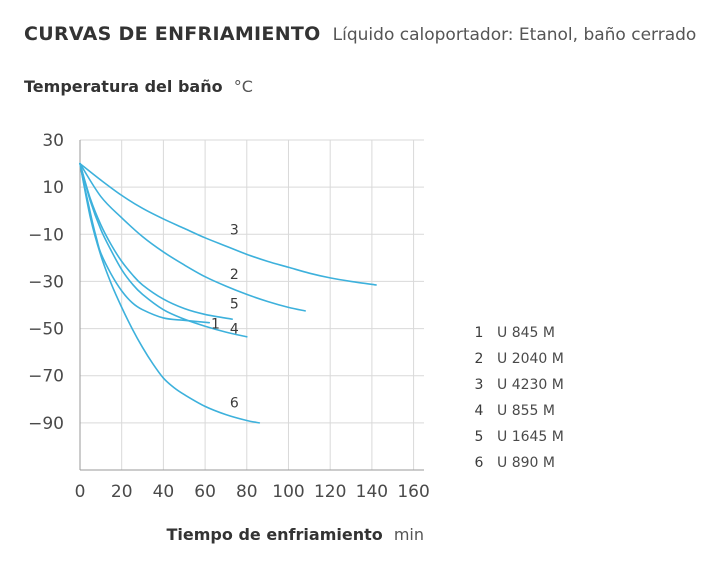  I want to click on x-tick-label: 0, so click(80, 492).